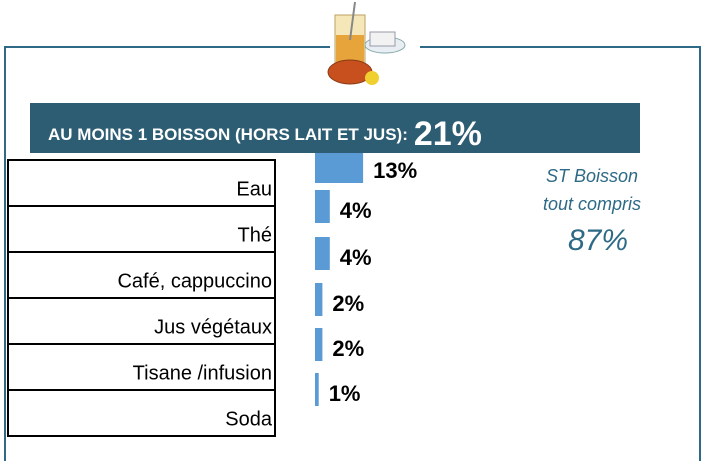 The height and width of the screenshot is (461, 705). I want to click on headline: AU MOINS 1 BOISSON (HORS LAIT ET JUS):, so click(228, 134).